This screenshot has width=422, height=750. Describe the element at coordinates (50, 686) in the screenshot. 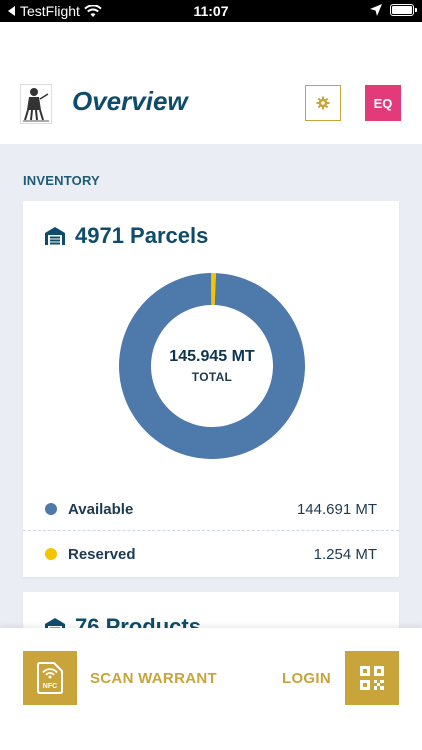

I see `nfc-text: NFC` at that location.